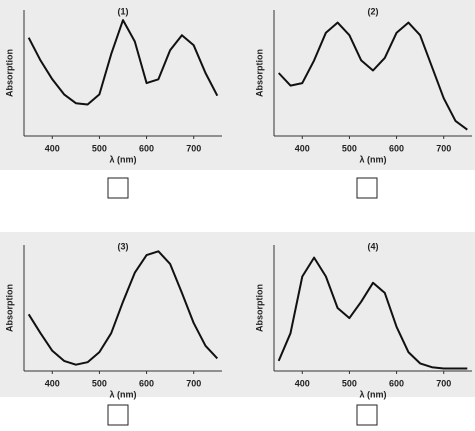 This screenshot has width=475, height=431. What do you see at coordinates (123, 11) in the screenshot?
I see `chart-title: (1)` at bounding box center [123, 11].